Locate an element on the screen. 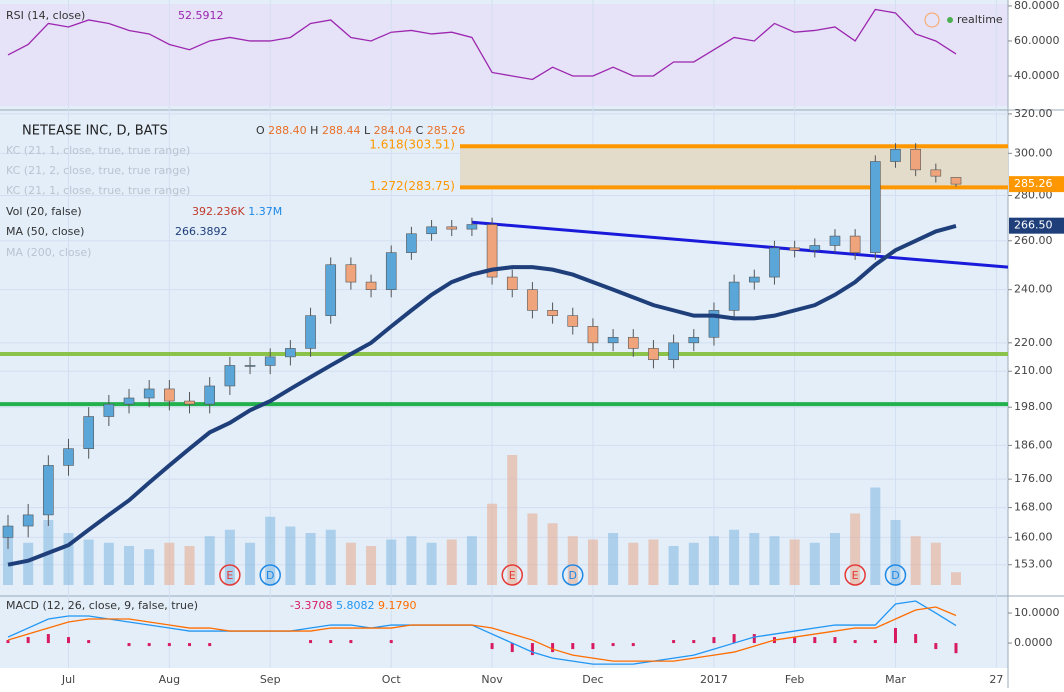 The width and height of the screenshot is (1064, 692). y-tick-label: 176.00 is located at coordinates (1033, 478).